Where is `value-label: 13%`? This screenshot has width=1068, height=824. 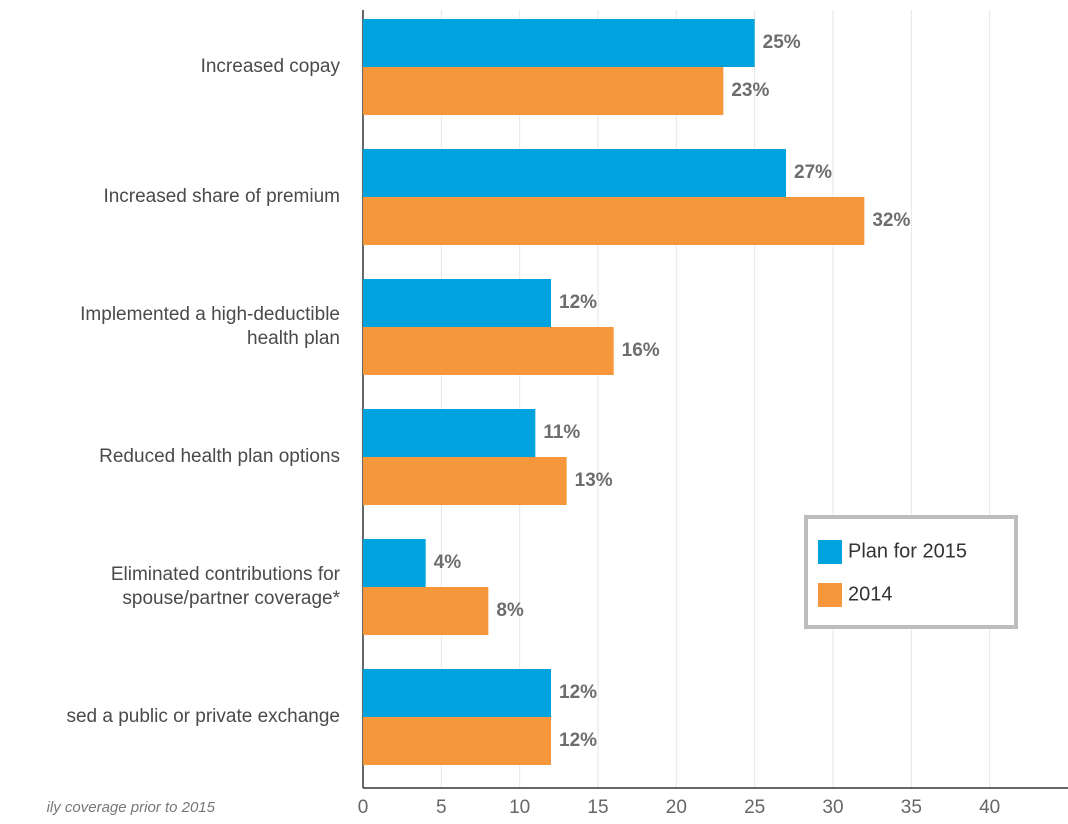
value-label: 13% is located at coordinates (594, 480).